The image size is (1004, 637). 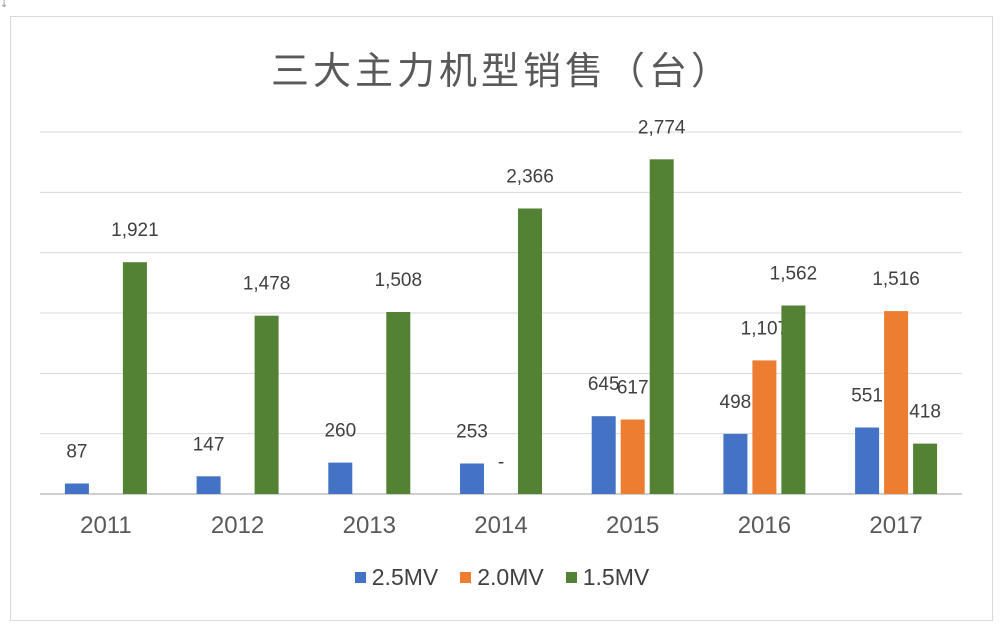 I want to click on x-tick-label: 2012, so click(x=237, y=525).